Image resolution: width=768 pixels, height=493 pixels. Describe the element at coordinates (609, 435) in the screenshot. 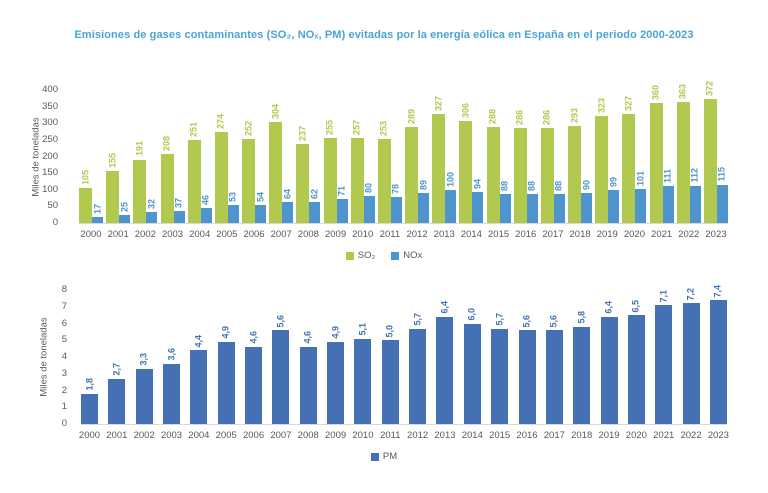

I see `x-tick-label: 2019` at that location.